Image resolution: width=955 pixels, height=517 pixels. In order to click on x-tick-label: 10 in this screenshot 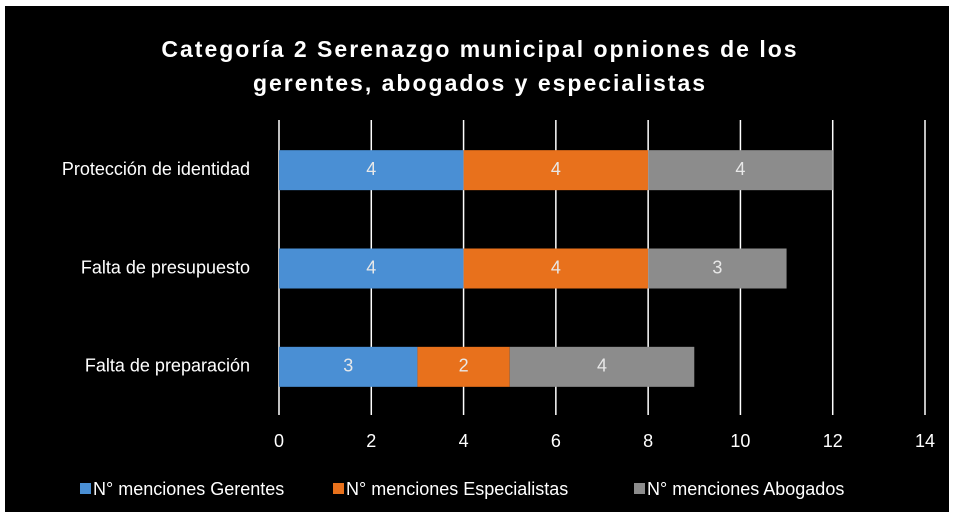, I will do `click(740, 441)`.